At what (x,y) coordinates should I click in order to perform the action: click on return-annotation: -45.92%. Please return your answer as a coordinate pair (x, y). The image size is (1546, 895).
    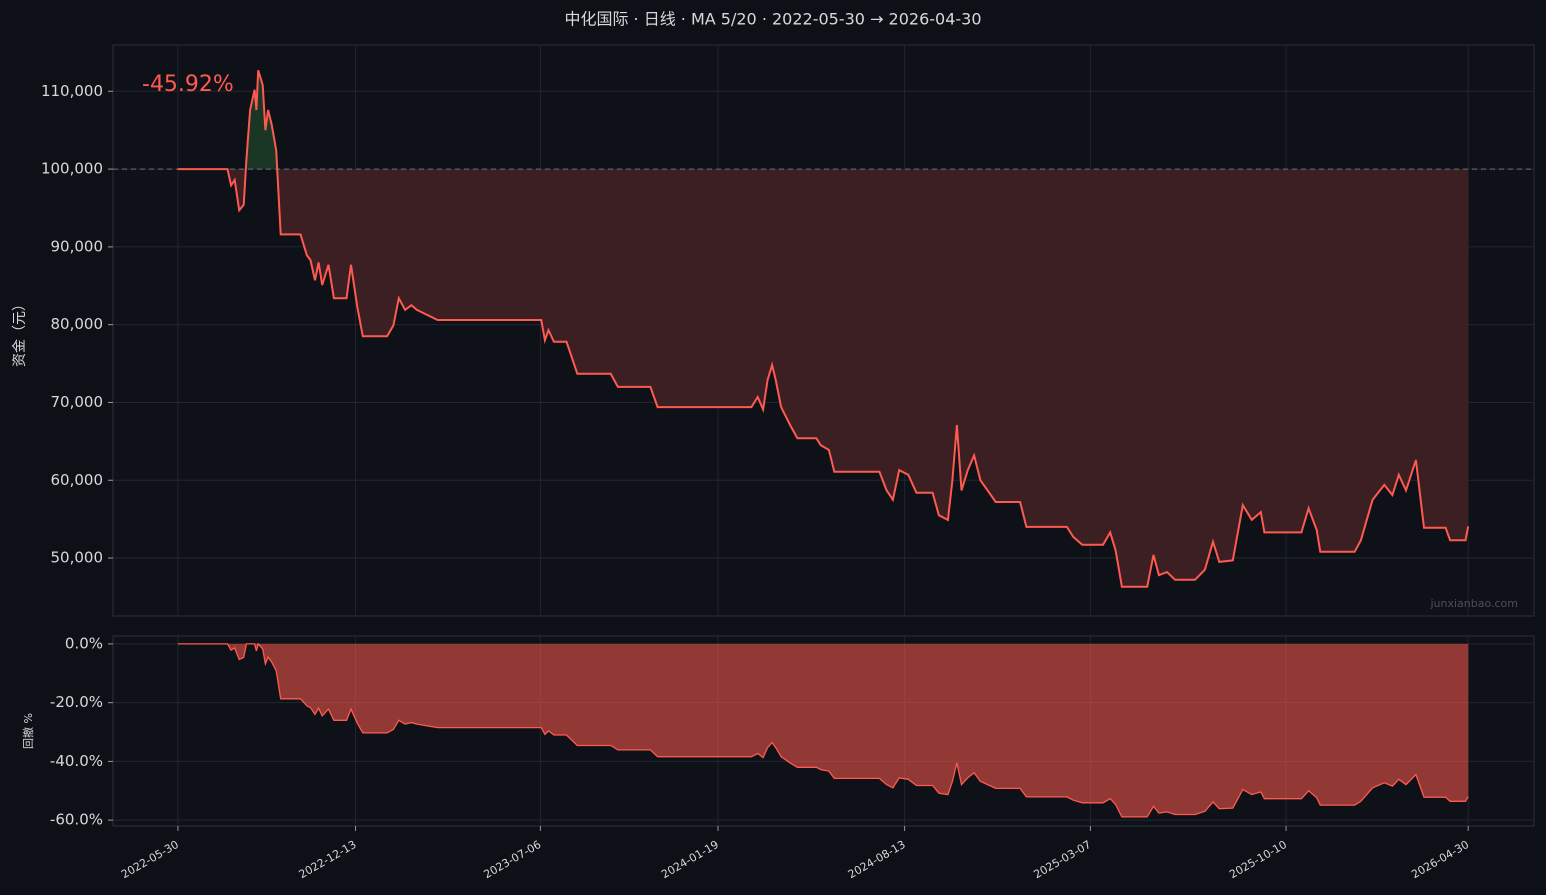
    Looking at the image, I should click on (188, 84).